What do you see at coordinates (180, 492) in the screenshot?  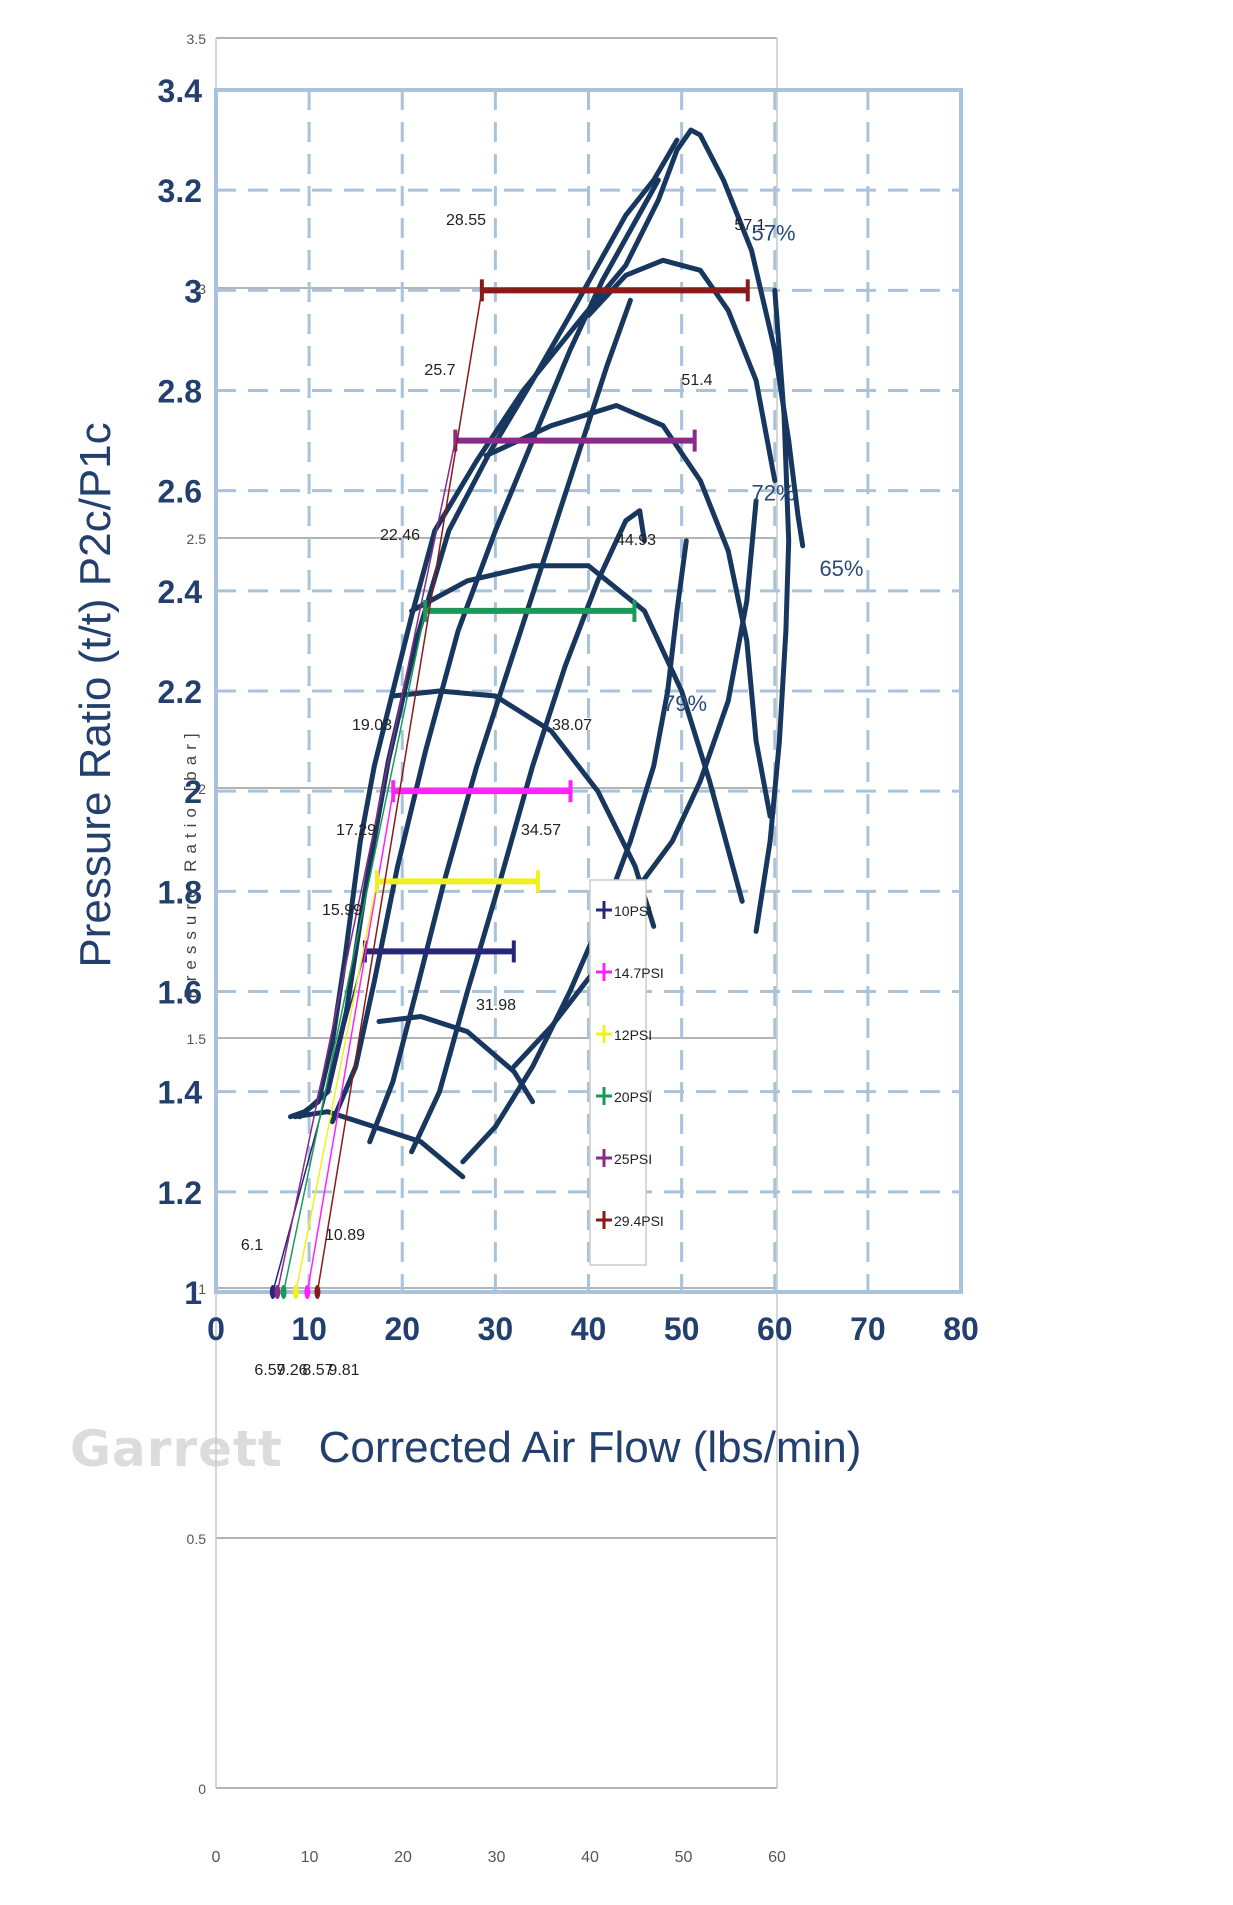 I see `main-y-tick-label: 2.6` at bounding box center [180, 492].